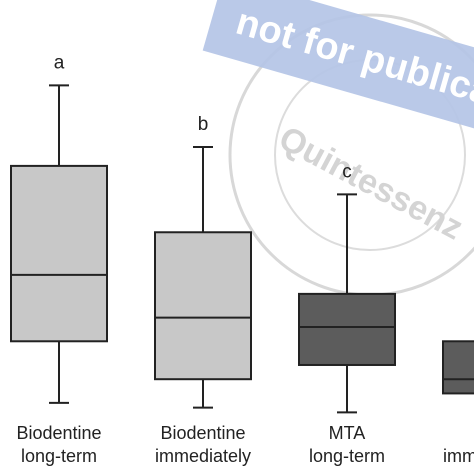 The height and width of the screenshot is (474, 474). What do you see at coordinates (203, 124) in the screenshot?
I see `group-label: b` at bounding box center [203, 124].